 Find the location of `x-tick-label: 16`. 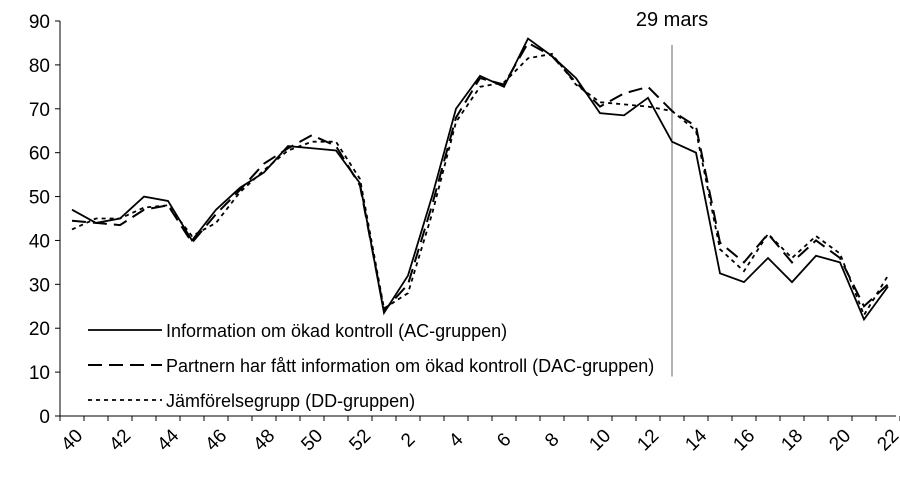

x-tick-label: 16 is located at coordinates (744, 440).